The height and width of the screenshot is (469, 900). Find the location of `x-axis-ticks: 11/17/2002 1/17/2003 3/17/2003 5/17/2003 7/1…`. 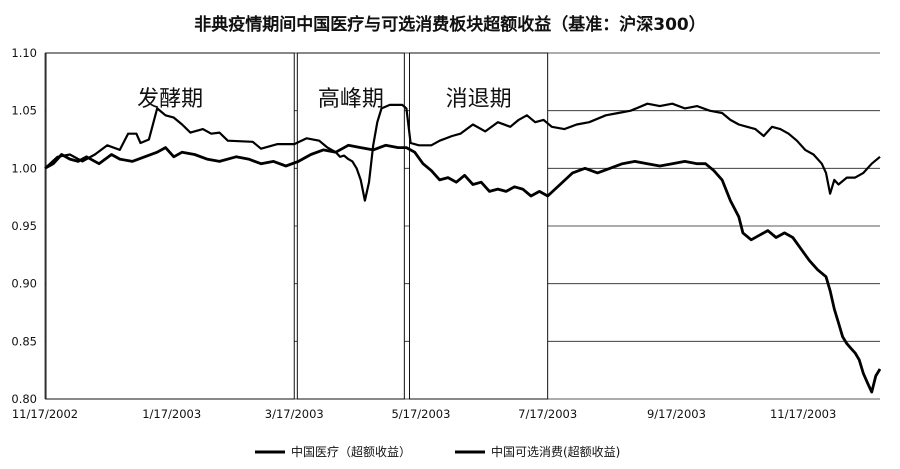

x-axis-ticks: 11/17/2002 1/17/2003 3/17/2003 5/17/2003 7/1… is located at coordinates (424, 414).